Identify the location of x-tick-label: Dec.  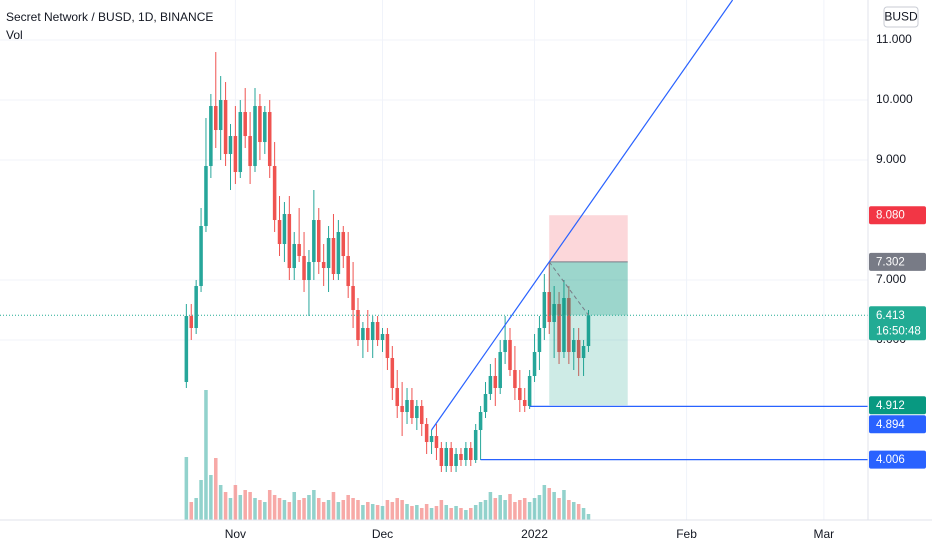
(382, 534).